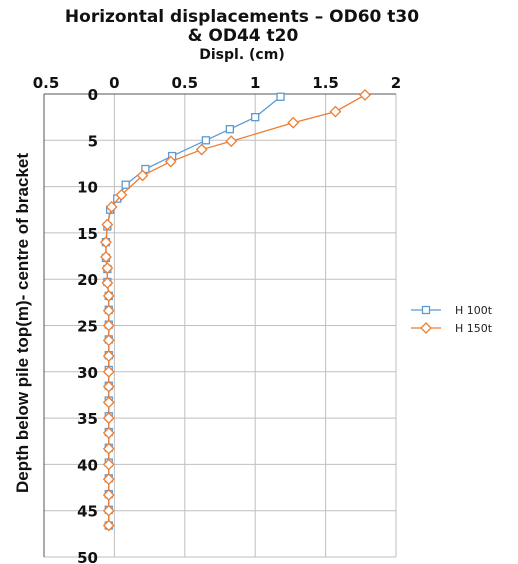  What do you see at coordinates (87, 512) in the screenshot?
I see `y-tick-label: 45` at bounding box center [87, 512].